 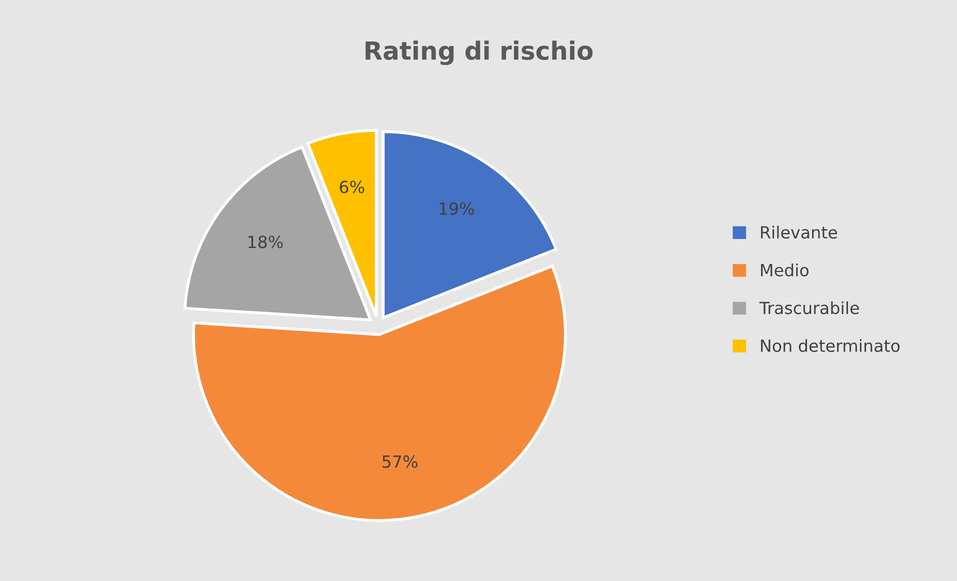 What do you see at coordinates (479, 53) in the screenshot?
I see `chart-title: Rating di rischio` at bounding box center [479, 53].